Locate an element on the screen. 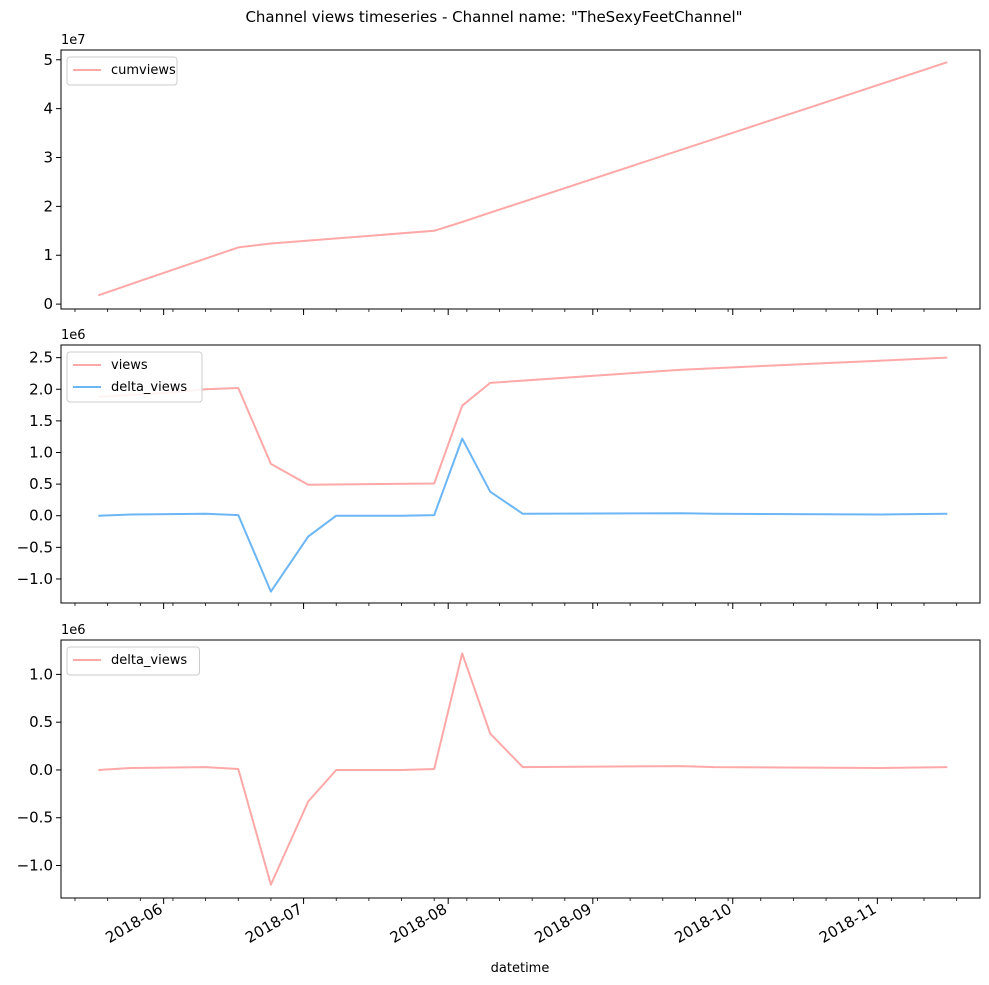 The image size is (989, 985). y-tick-label: 0 is located at coordinates (48, 304).